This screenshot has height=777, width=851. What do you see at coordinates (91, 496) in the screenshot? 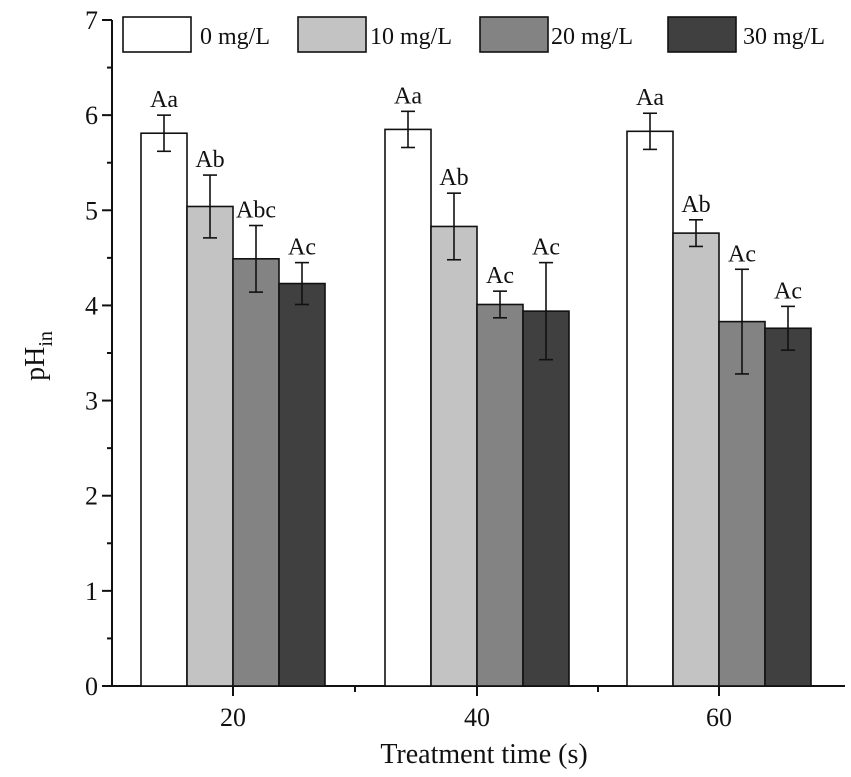
I see `y-tick-label-2: 2` at bounding box center [91, 496].